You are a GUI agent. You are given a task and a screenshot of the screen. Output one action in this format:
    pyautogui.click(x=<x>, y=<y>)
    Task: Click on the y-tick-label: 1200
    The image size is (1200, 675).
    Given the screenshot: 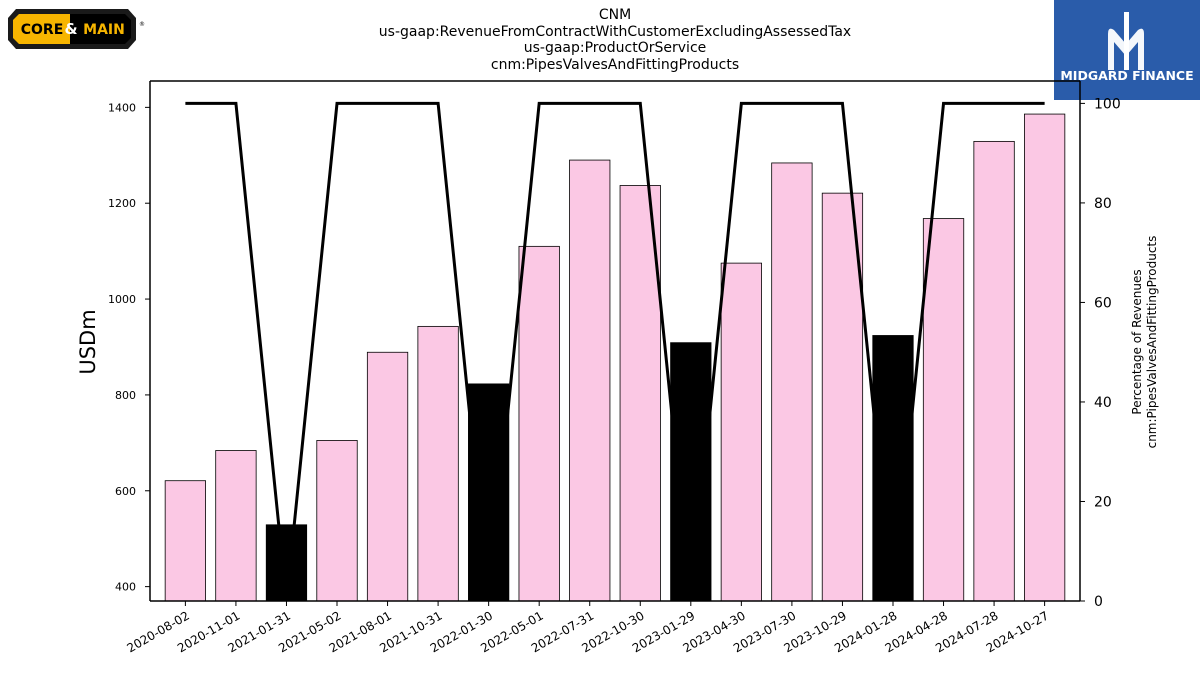 What is the action you would take?
    pyautogui.click(x=122, y=203)
    